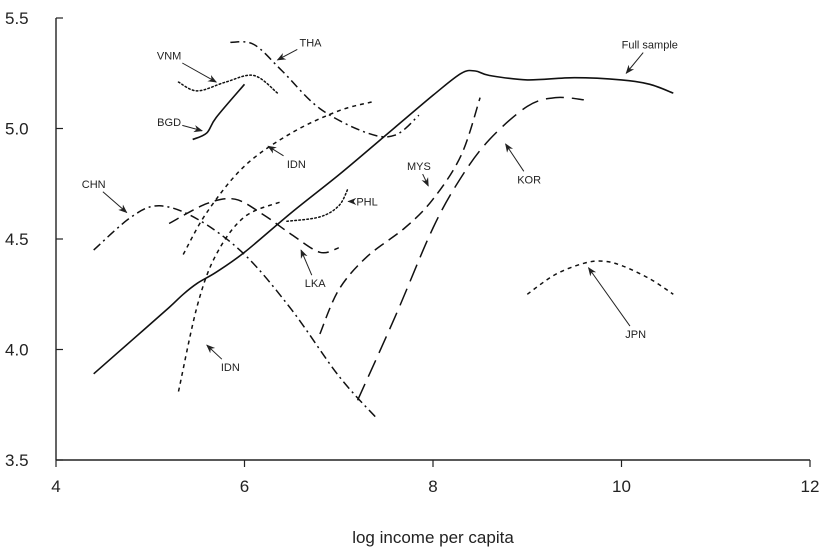  What do you see at coordinates (17, 129) in the screenshot?
I see `y-tick-label: 5.0` at bounding box center [17, 129].